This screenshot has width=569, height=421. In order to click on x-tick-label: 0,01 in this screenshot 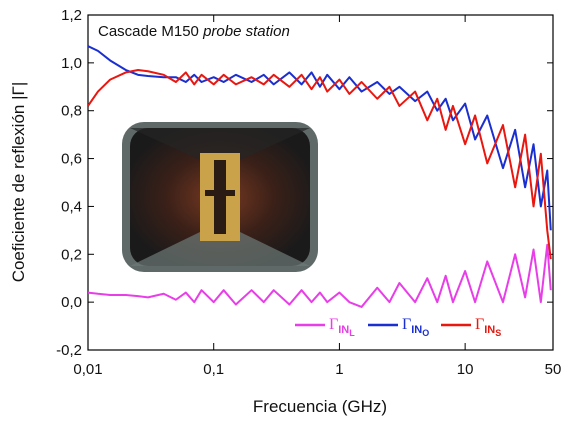, I will do `click(87, 369)`.